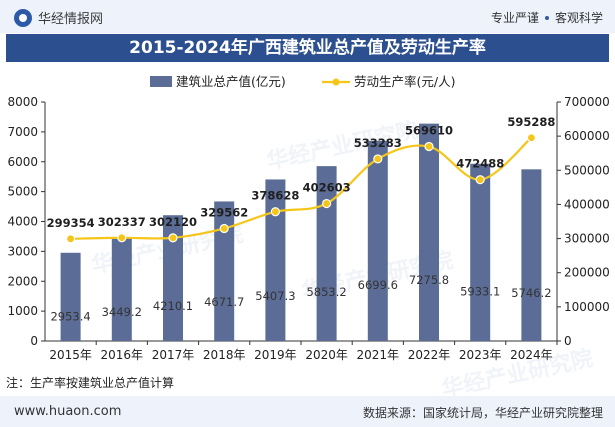 The width and height of the screenshot is (615, 427). I want to click on legend-label-line: 劳动生产率(元/人), so click(404, 81).